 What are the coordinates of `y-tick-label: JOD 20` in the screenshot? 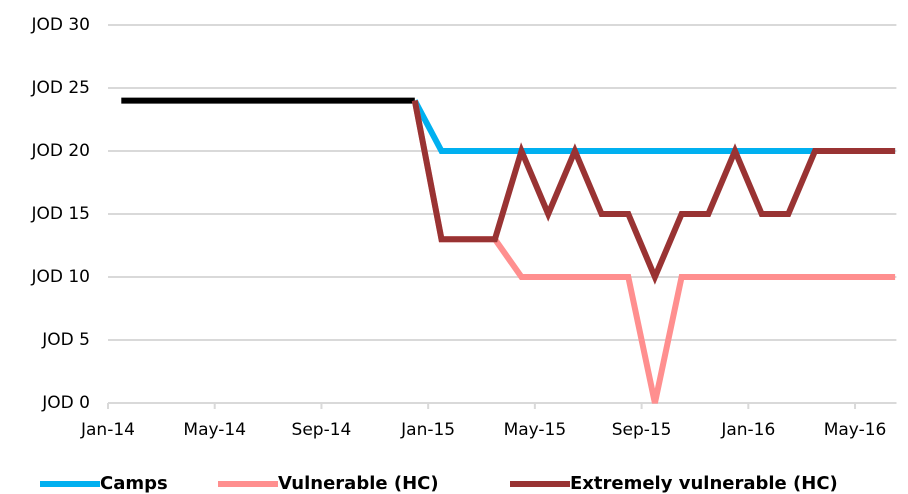 It's located at (60, 151).